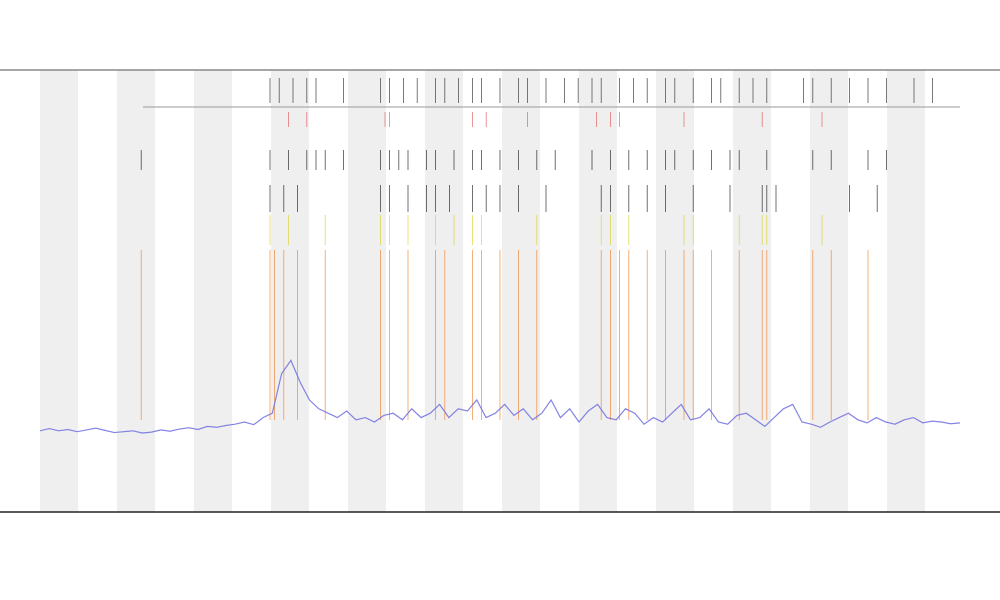 This screenshot has height=600, width=1000. Describe the element at coordinates (500, 396) in the screenshot. I see `series-line` at that location.